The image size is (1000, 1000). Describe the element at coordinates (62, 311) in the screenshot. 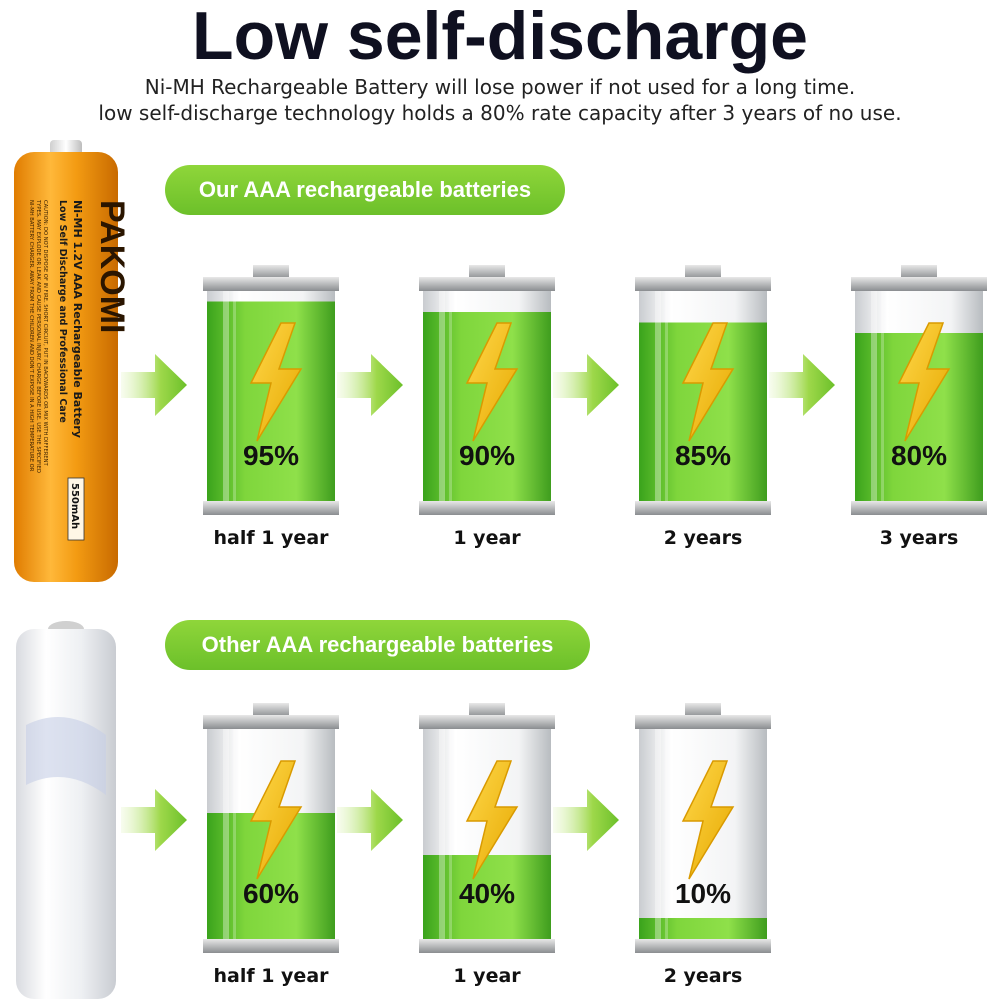

I see `product-line-2: Low Self Discharge and Professional Care` at that location.